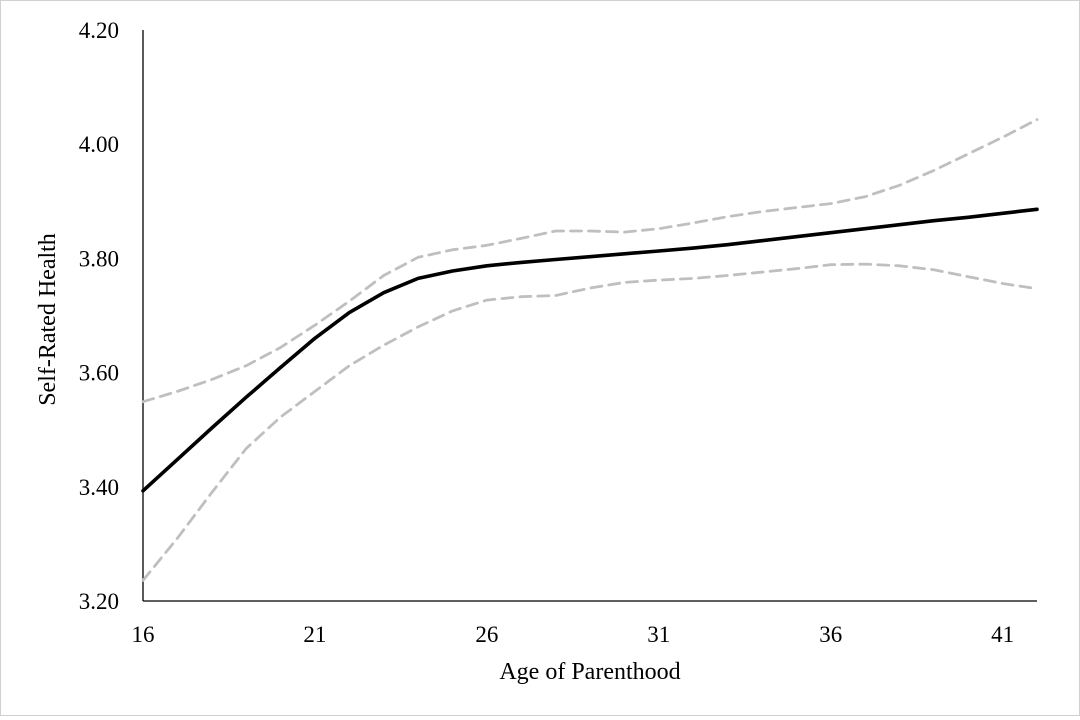 The height and width of the screenshot is (720, 1080). Describe the element at coordinates (1002, 634) in the screenshot. I see `x-tick-label: 41` at that location.